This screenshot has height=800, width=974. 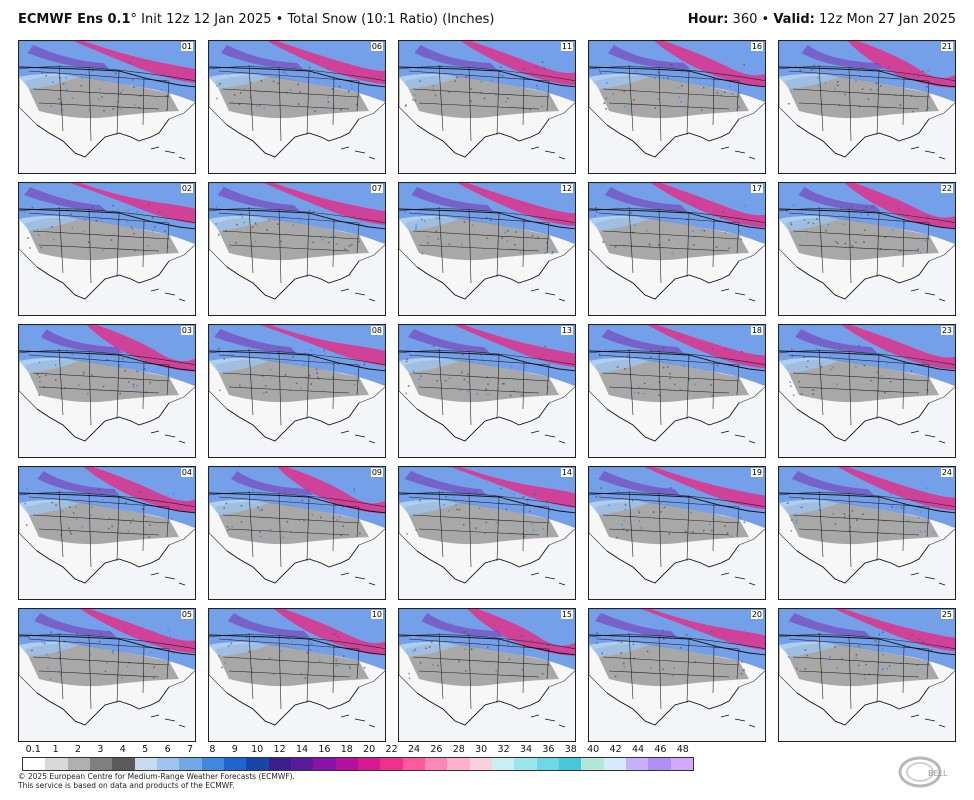 I want to click on hour-label: Hour:, so click(x=708, y=19).